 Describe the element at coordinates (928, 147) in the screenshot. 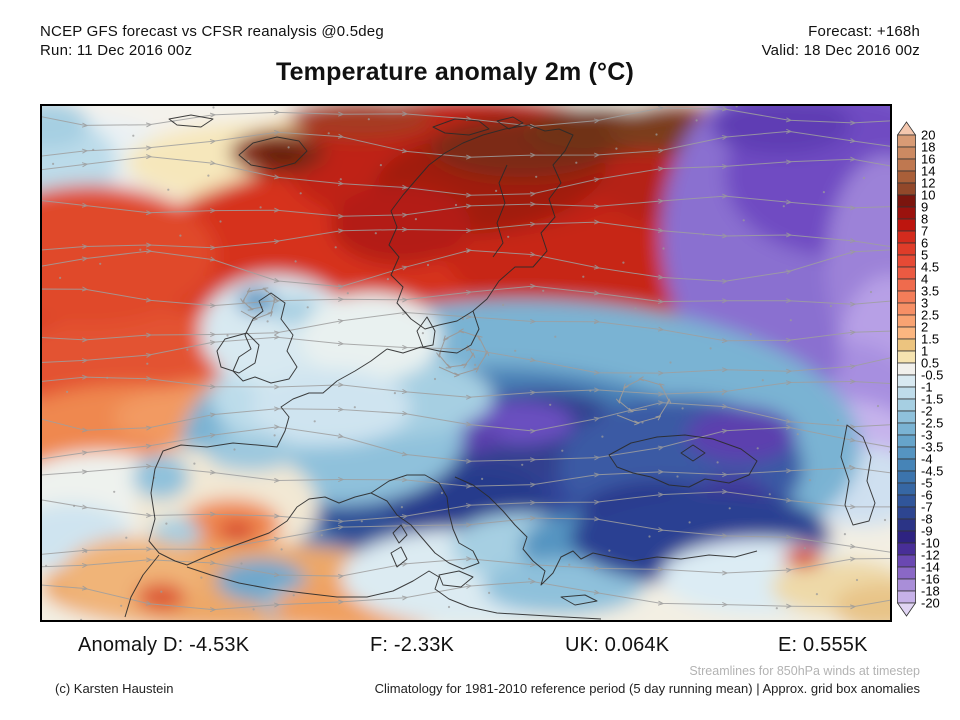

I see `colorbar-tick-label: 18` at that location.